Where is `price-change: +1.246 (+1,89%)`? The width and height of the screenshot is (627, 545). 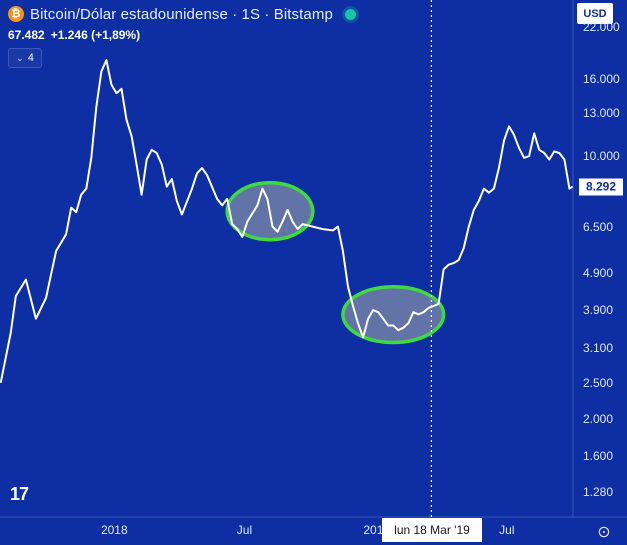
price-change: +1.246 (+1,89%) is located at coordinates (95, 35).